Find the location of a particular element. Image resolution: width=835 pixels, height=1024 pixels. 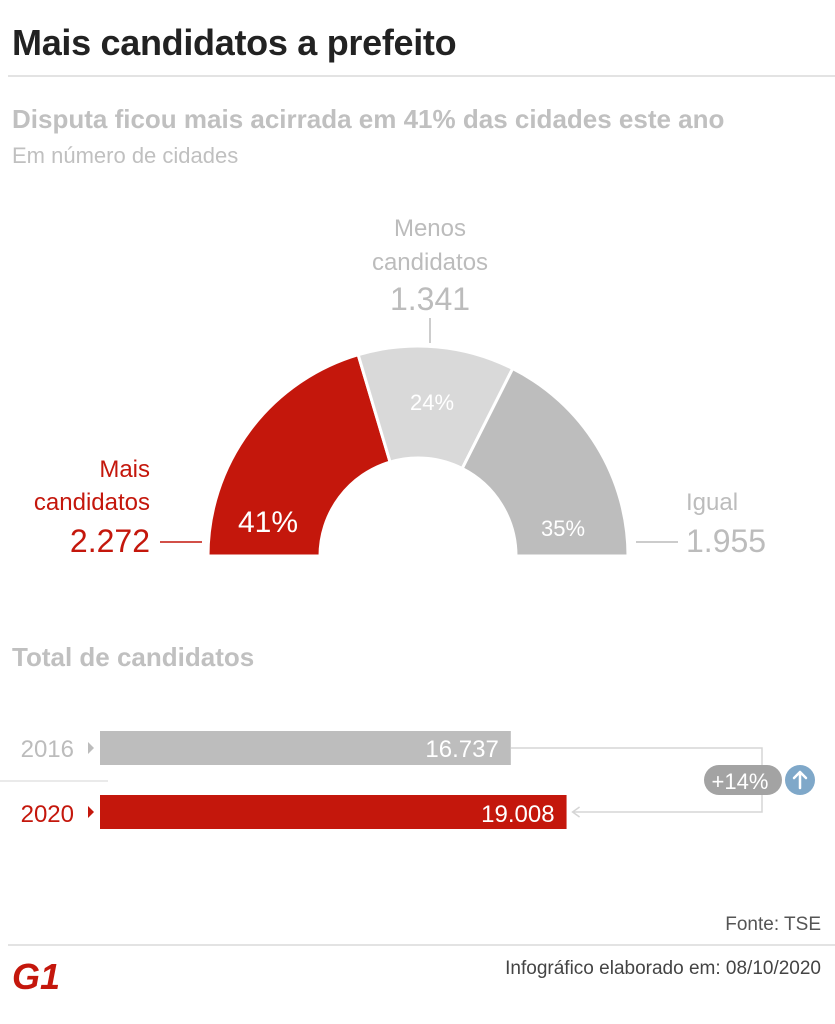

footer-divider is located at coordinates (421, 945).